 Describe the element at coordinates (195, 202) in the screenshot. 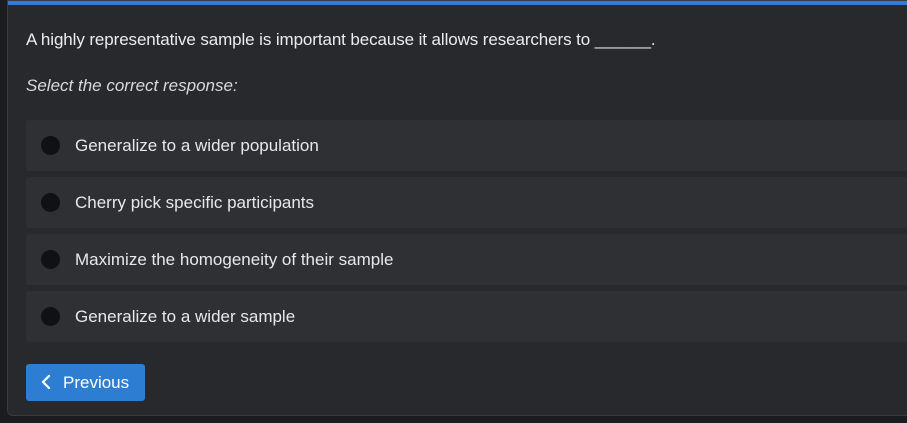

I see `option-label: Cherry pick specific participants` at that location.